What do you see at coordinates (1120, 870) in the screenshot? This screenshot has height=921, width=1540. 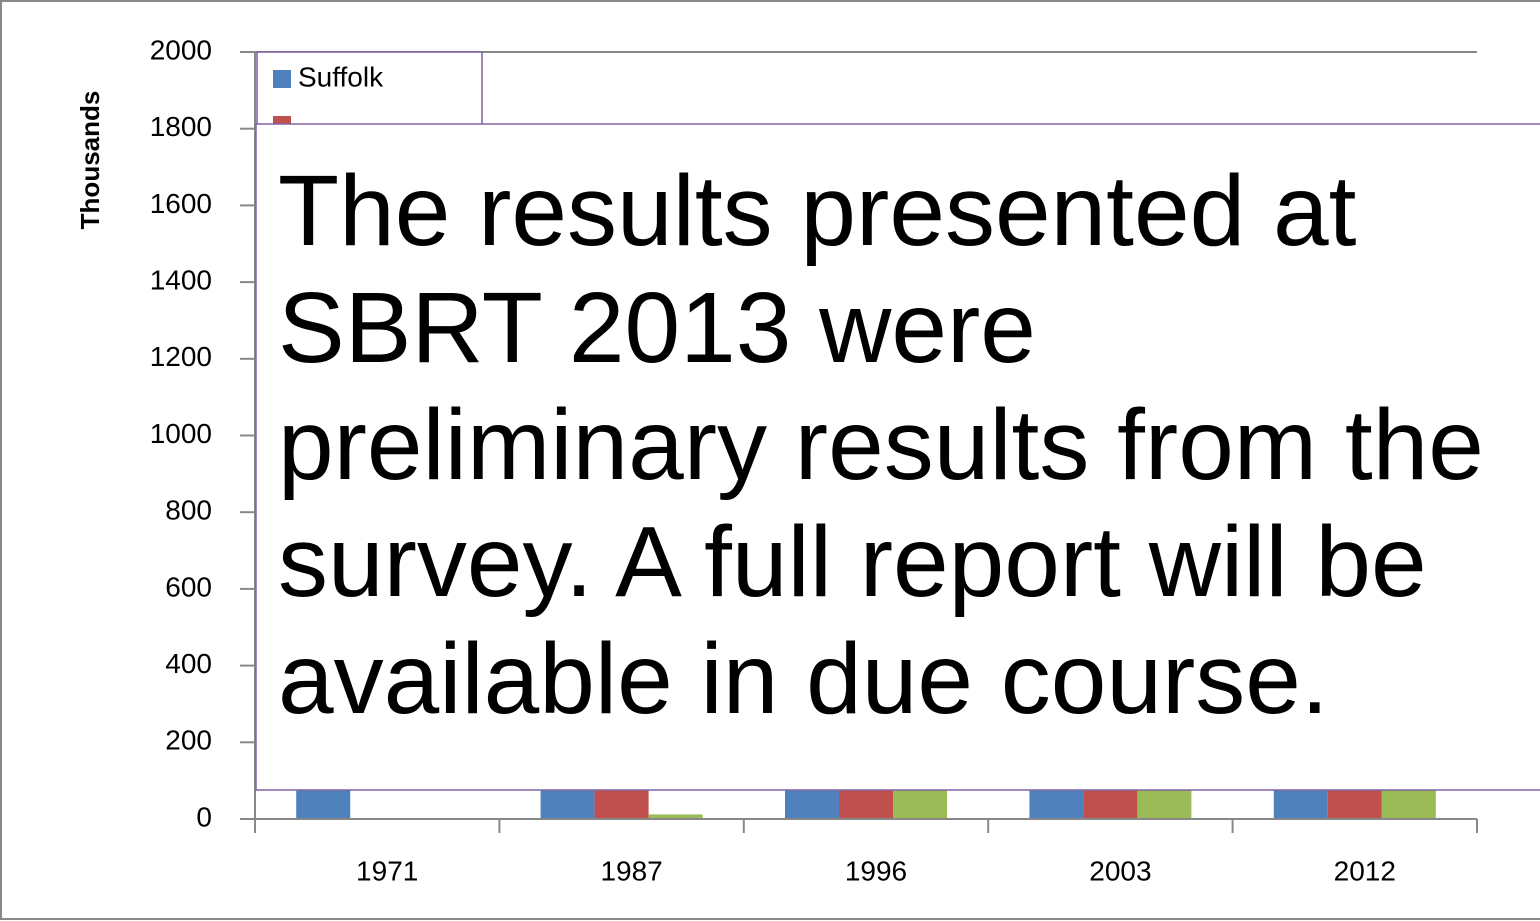 I see `x-tick-label: 2003` at bounding box center [1120, 870].